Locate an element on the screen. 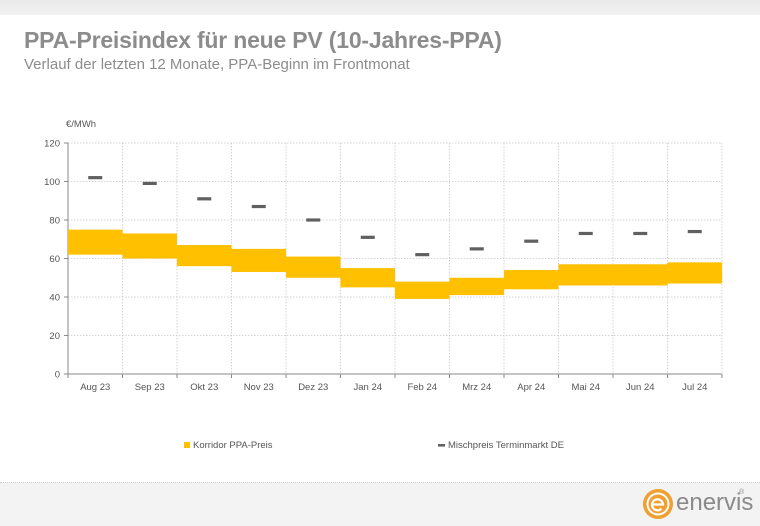 This screenshot has width=760, height=526. x-tick-label: Jun 24 is located at coordinates (640, 387).